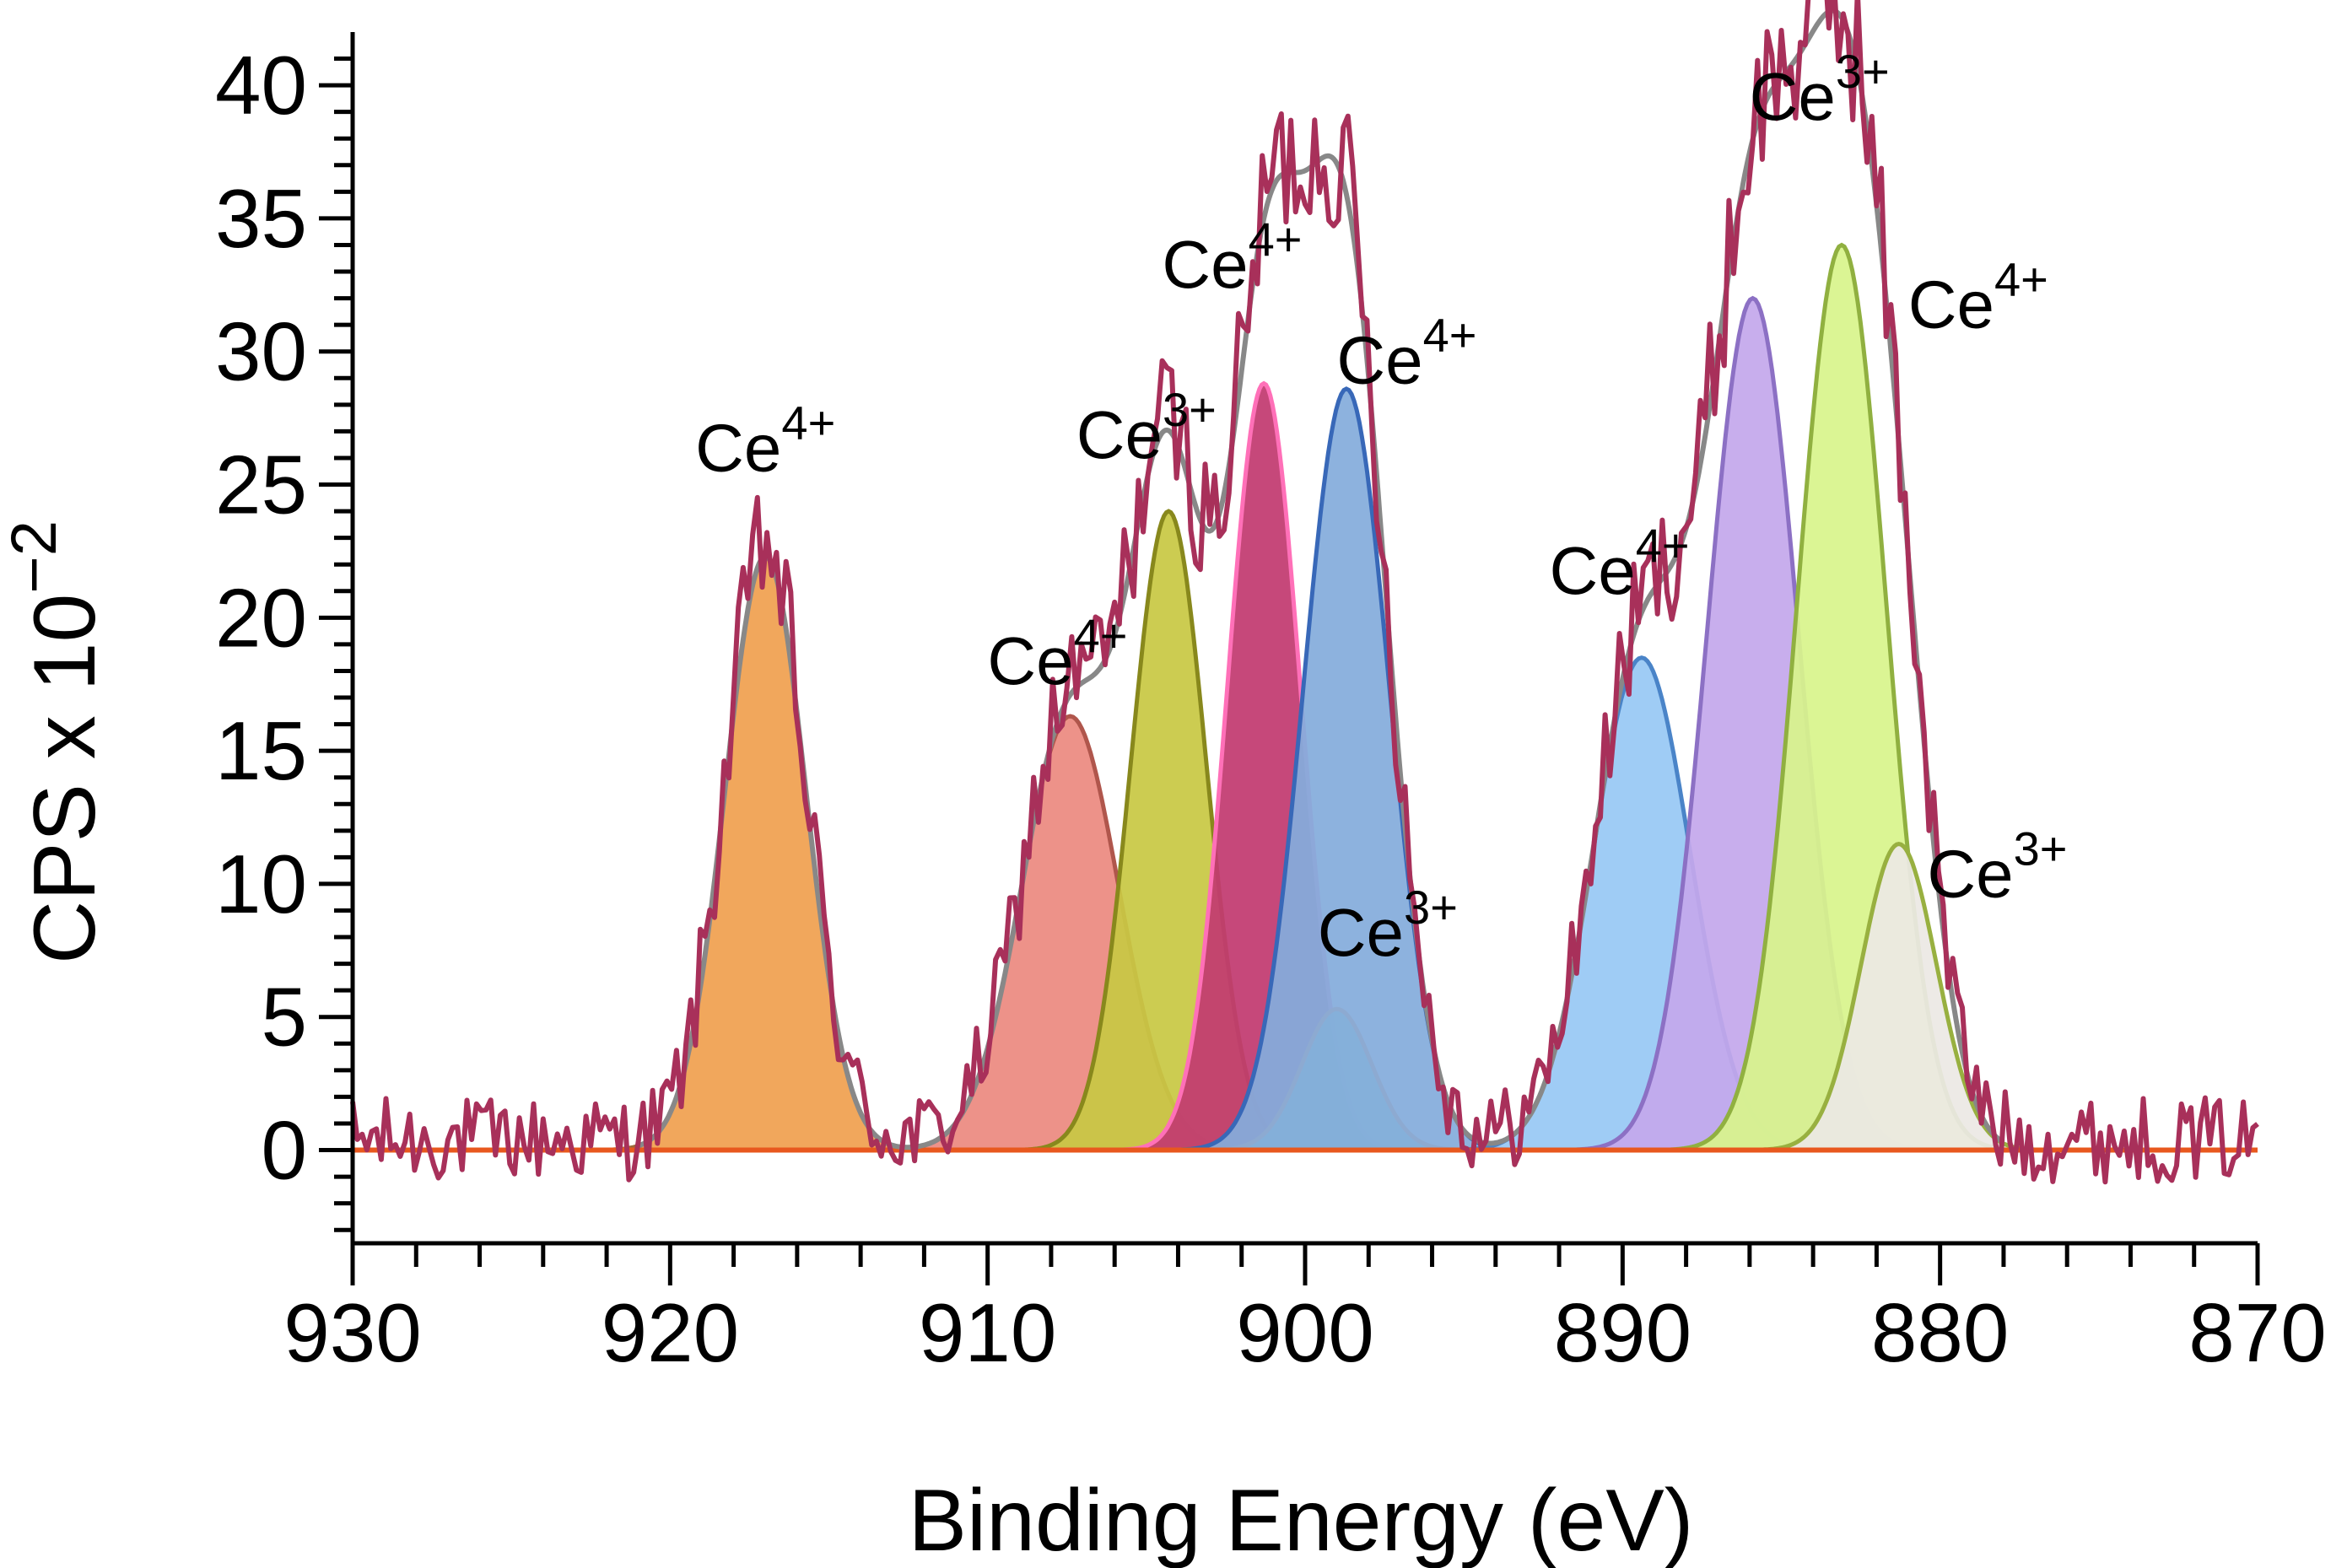  I want to click on x-tick-label: 920, so click(671, 1332).